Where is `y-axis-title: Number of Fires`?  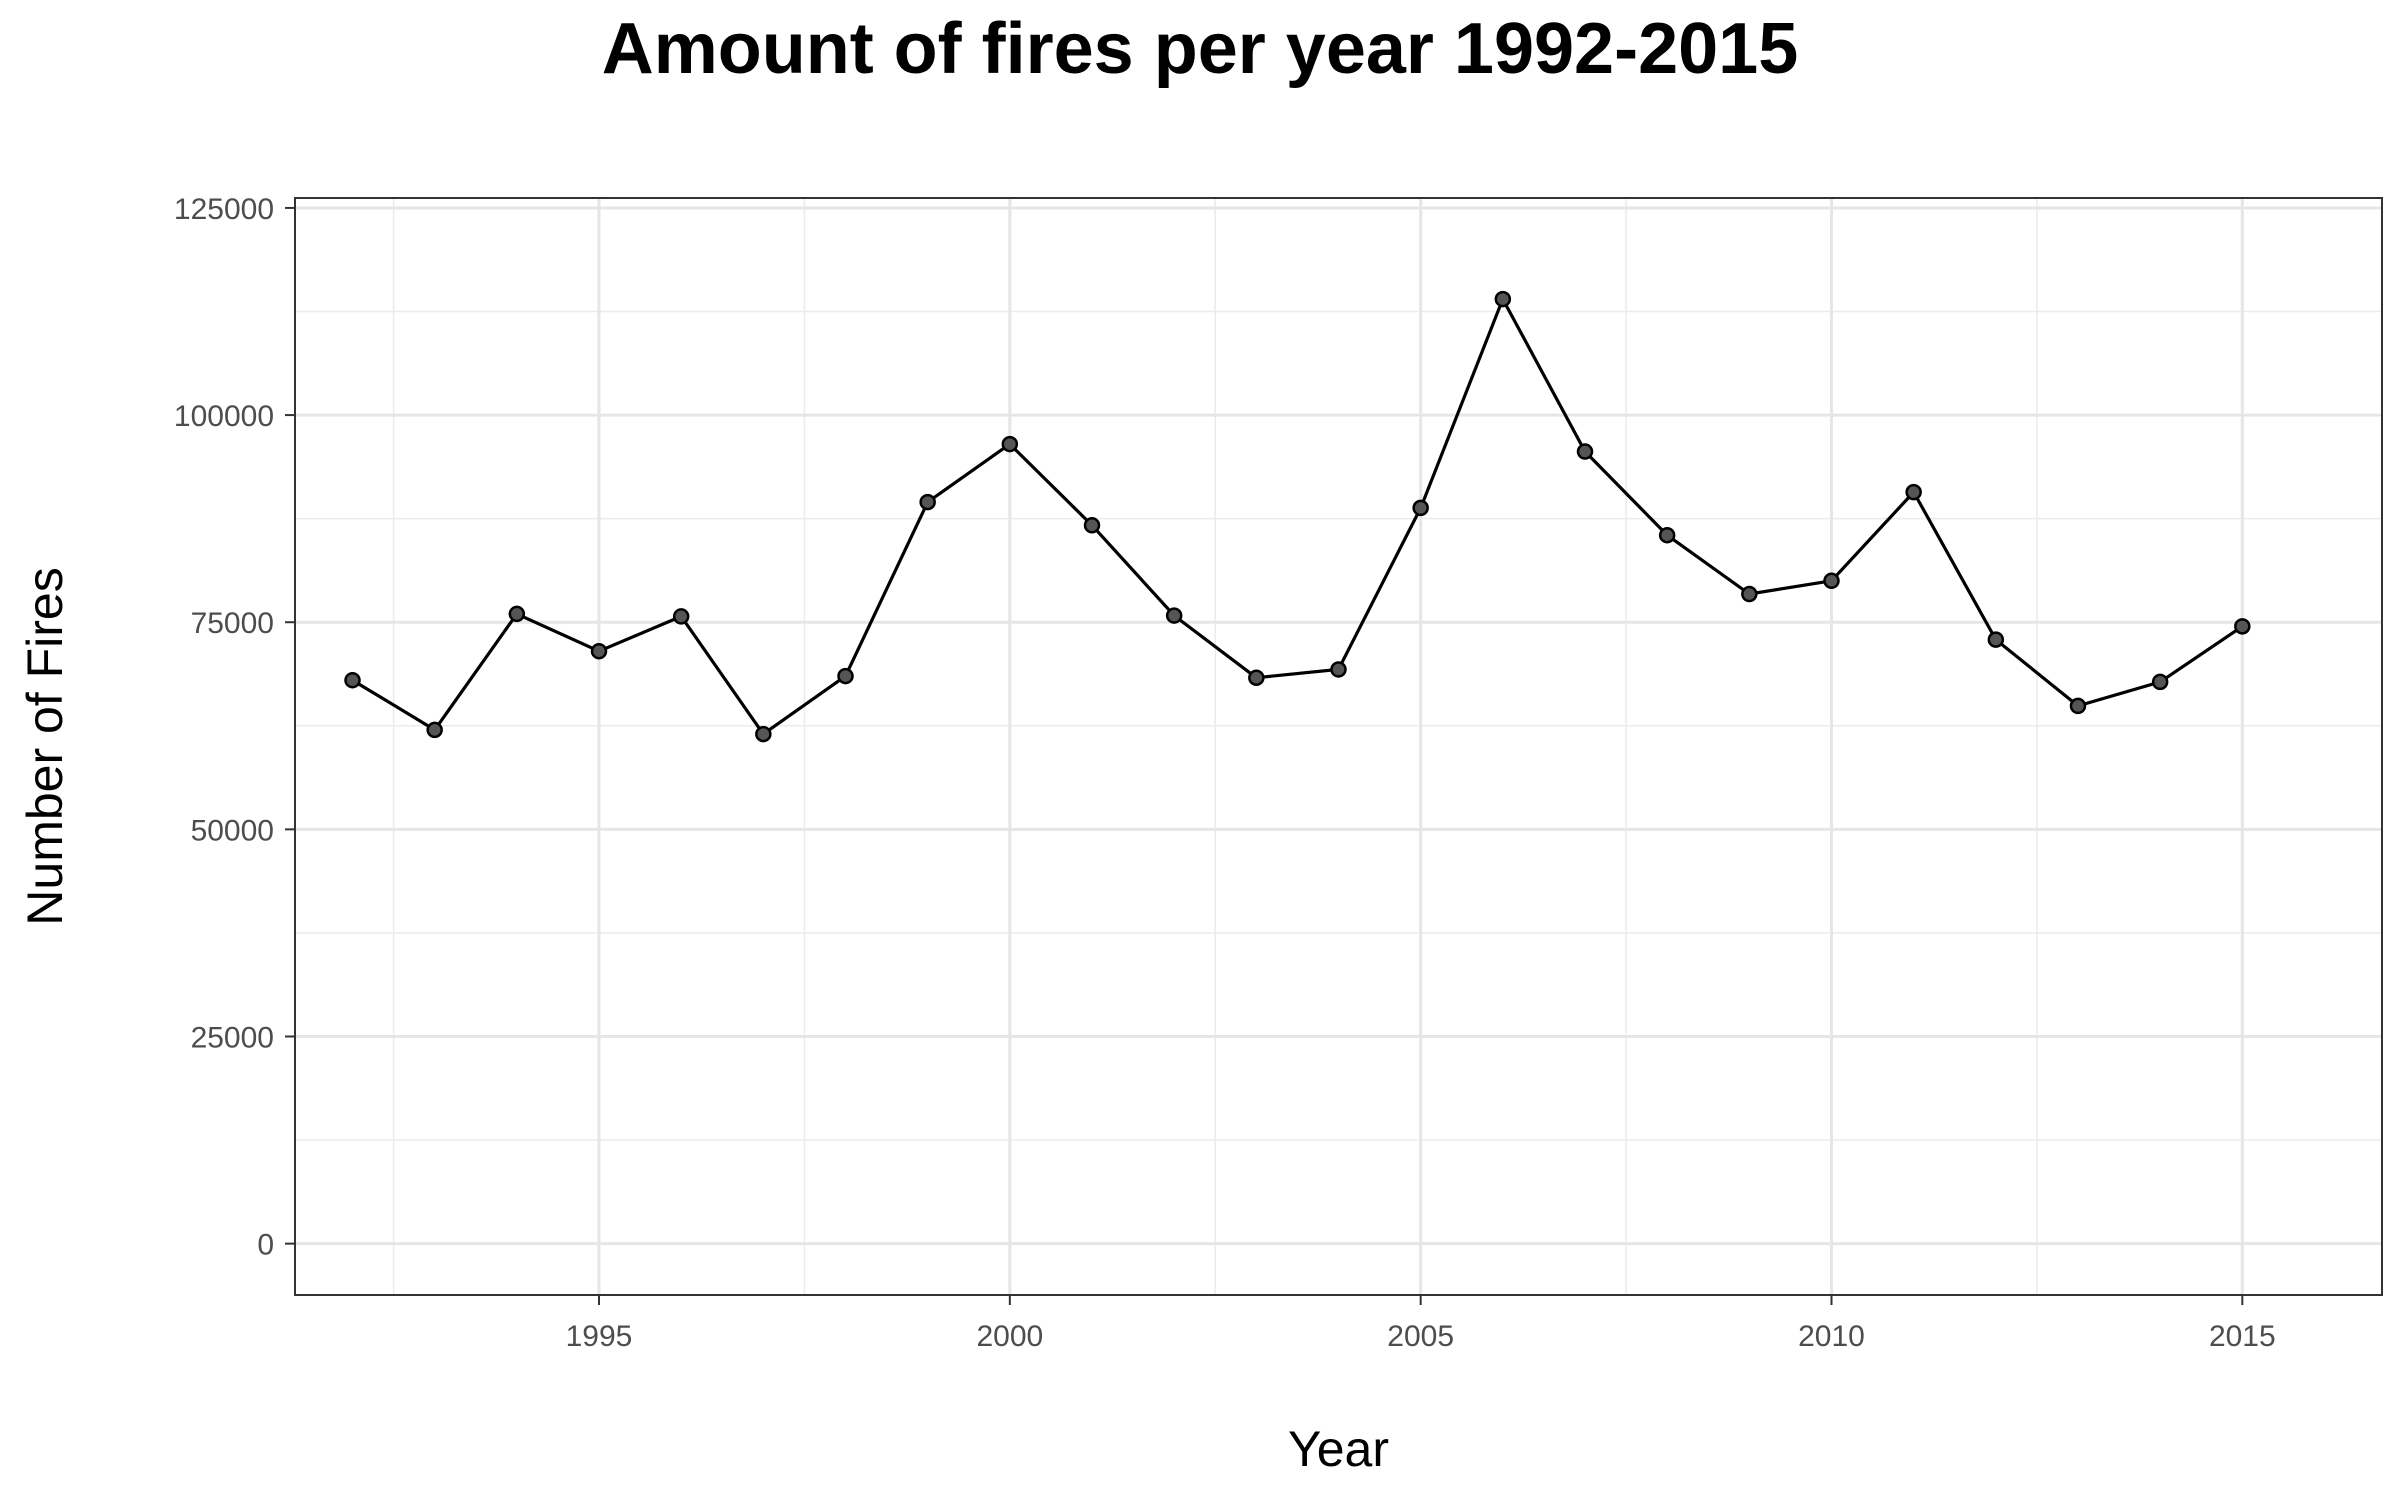
y-axis-title: Number of Fires is located at coordinates (45, 746).